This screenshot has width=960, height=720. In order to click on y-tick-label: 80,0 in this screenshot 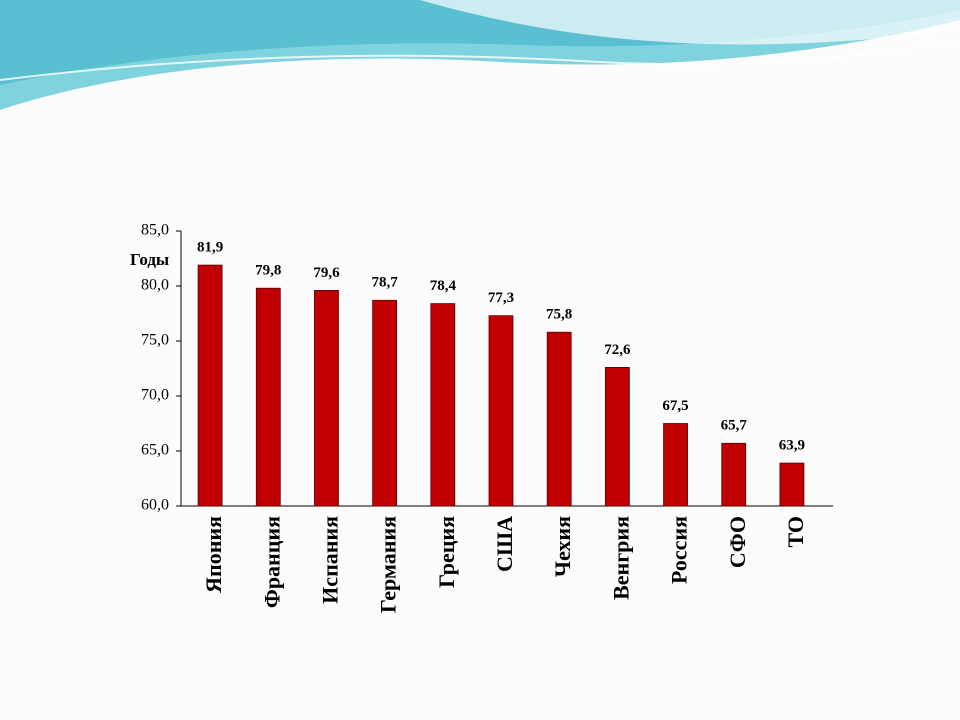, I will do `click(155, 285)`.